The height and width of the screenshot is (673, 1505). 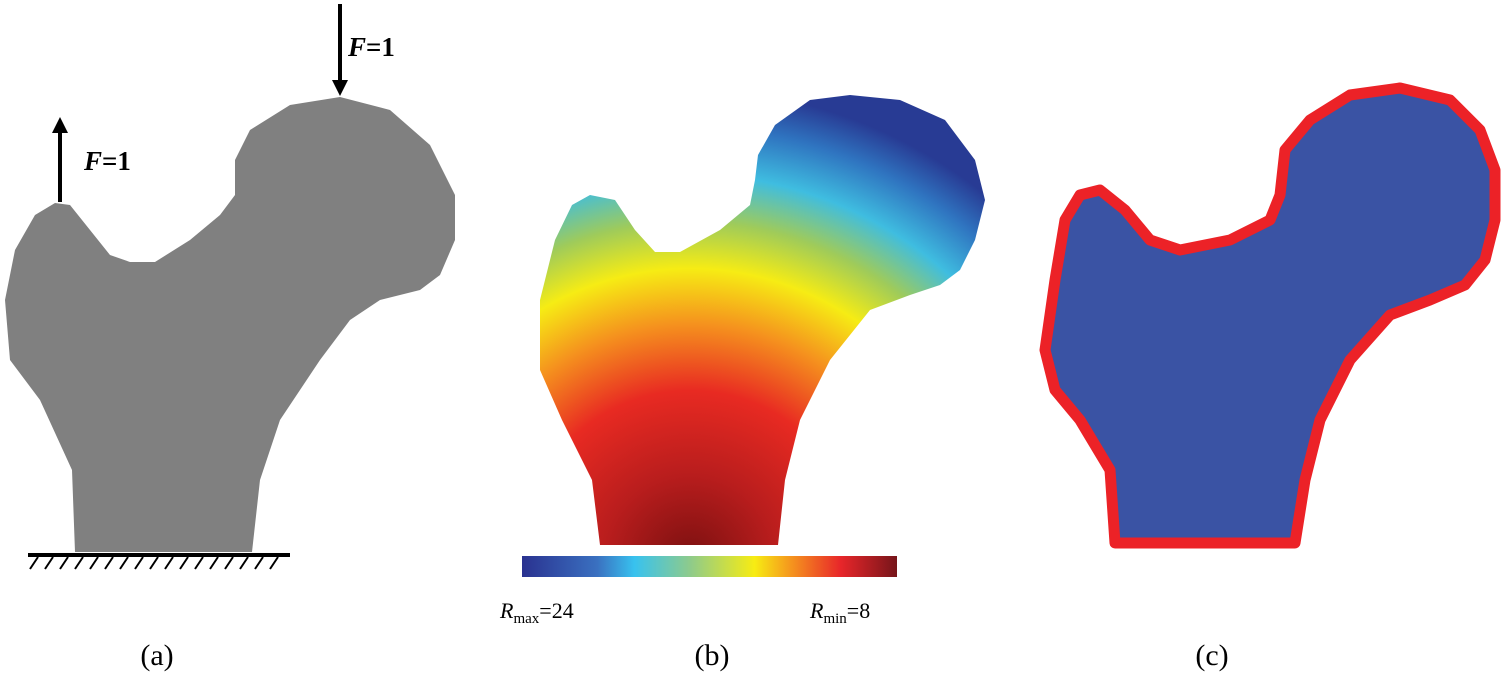 What do you see at coordinates (858, 610) in the screenshot?
I see `r-value: =8` at bounding box center [858, 610].